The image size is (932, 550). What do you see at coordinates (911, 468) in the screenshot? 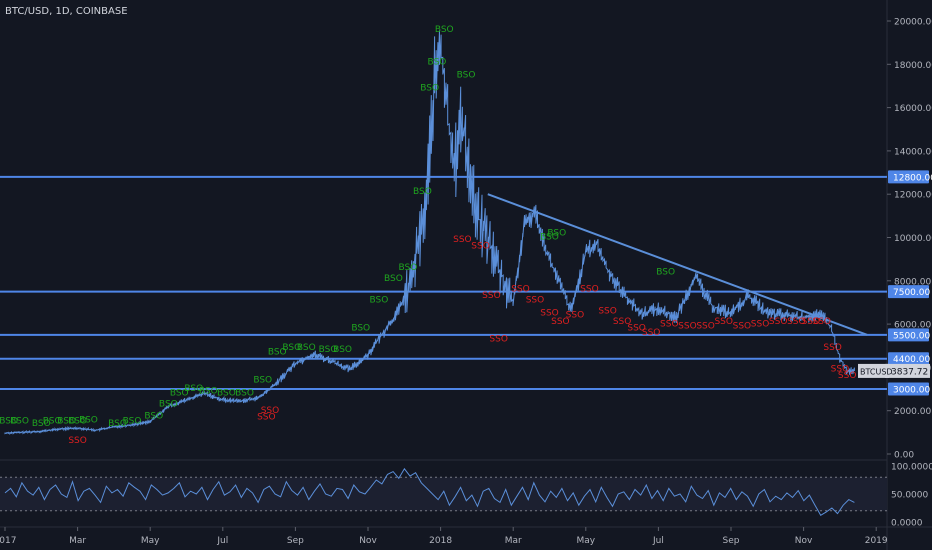
I see `osc-tick-label: 100.0000` at bounding box center [911, 468].